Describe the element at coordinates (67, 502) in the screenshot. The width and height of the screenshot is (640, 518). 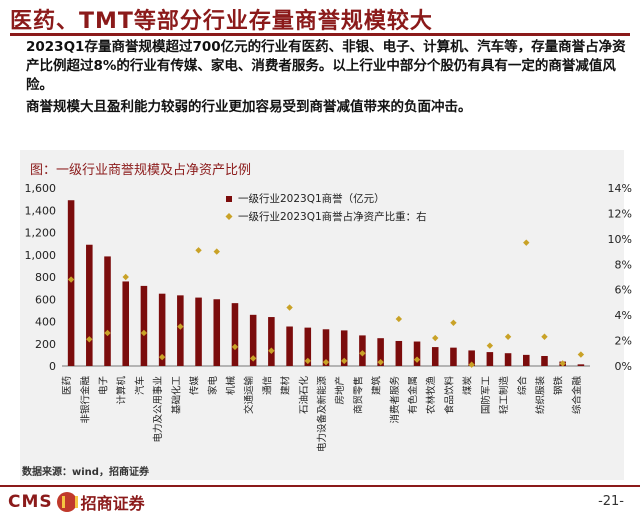
I see `logo-icon` at that location.